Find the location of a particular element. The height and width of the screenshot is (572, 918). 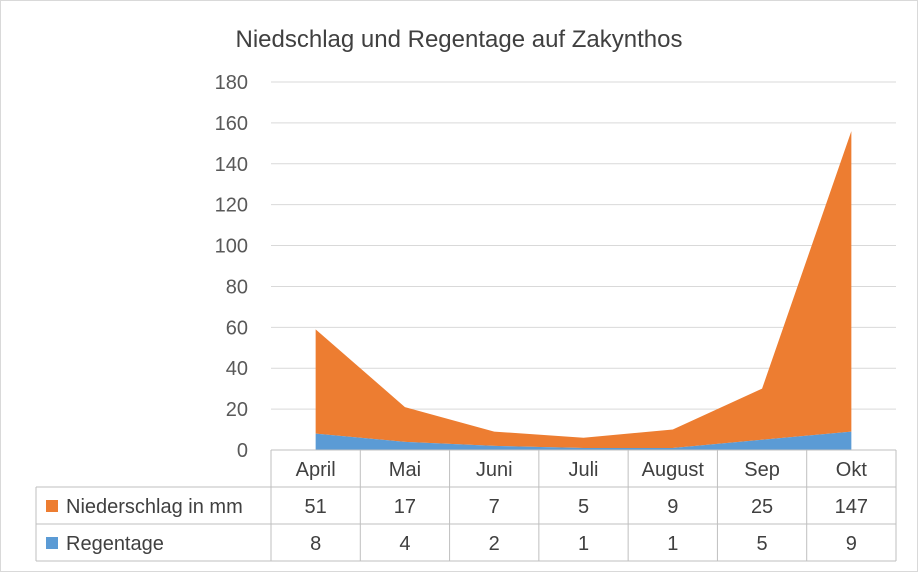

chart-title: Niedschlag und Regentage auf Zakynthos is located at coordinates (459, 39).